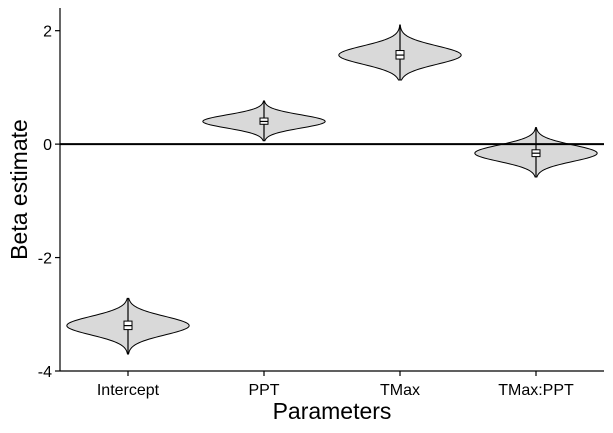 This screenshot has width=613, height=433. What do you see at coordinates (536, 390) in the screenshot?
I see `x-tick-label: TMax:PPT` at bounding box center [536, 390].